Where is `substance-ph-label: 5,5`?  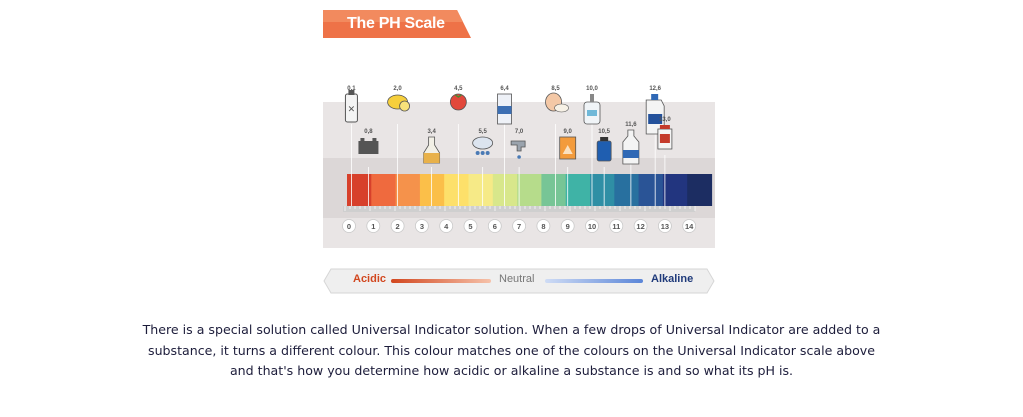
substance-ph-label: 5,5 is located at coordinates (482, 132).